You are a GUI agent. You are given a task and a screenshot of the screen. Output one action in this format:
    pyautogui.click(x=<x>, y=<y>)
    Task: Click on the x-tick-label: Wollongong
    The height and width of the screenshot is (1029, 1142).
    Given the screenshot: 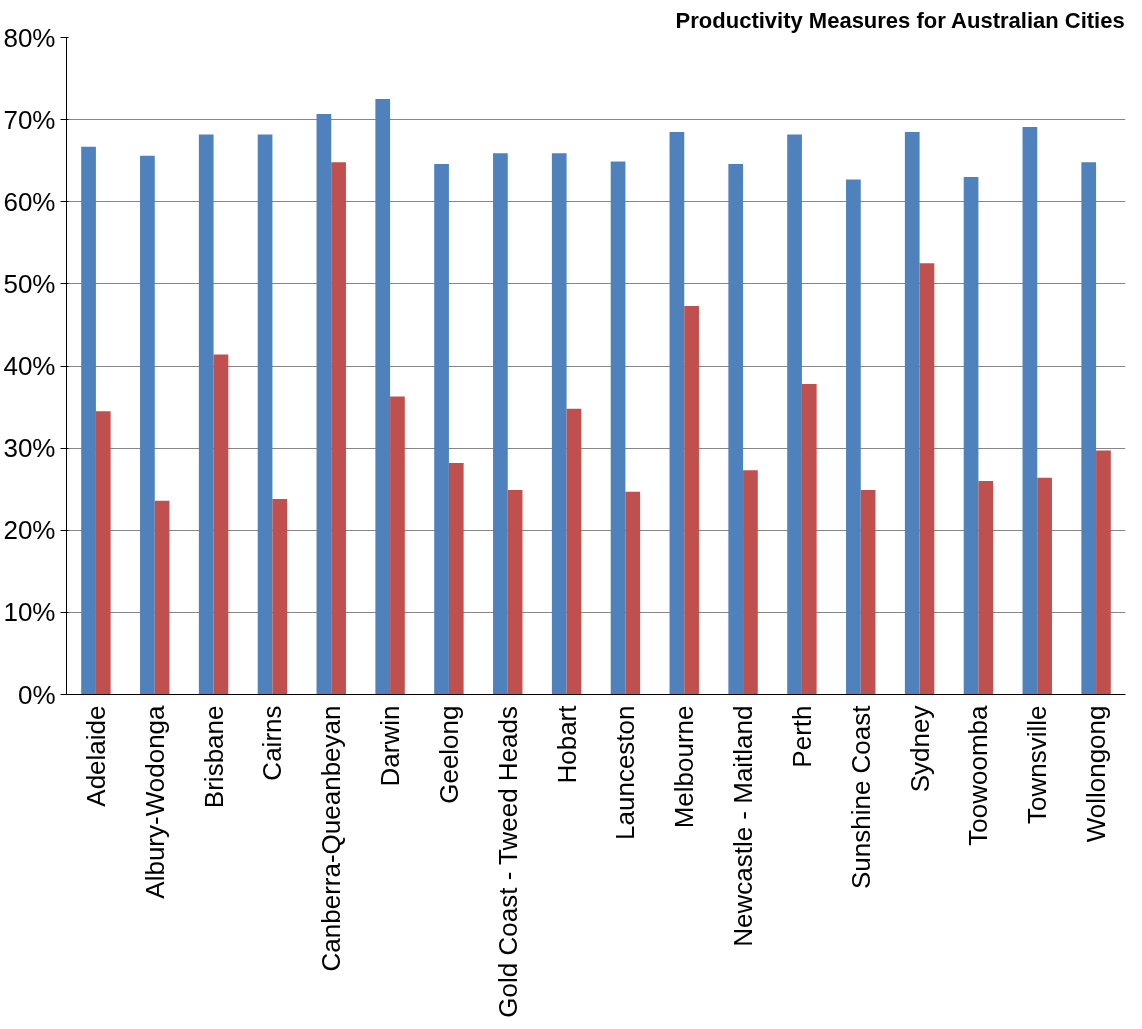 What is the action you would take?
    pyautogui.click(x=1096, y=774)
    